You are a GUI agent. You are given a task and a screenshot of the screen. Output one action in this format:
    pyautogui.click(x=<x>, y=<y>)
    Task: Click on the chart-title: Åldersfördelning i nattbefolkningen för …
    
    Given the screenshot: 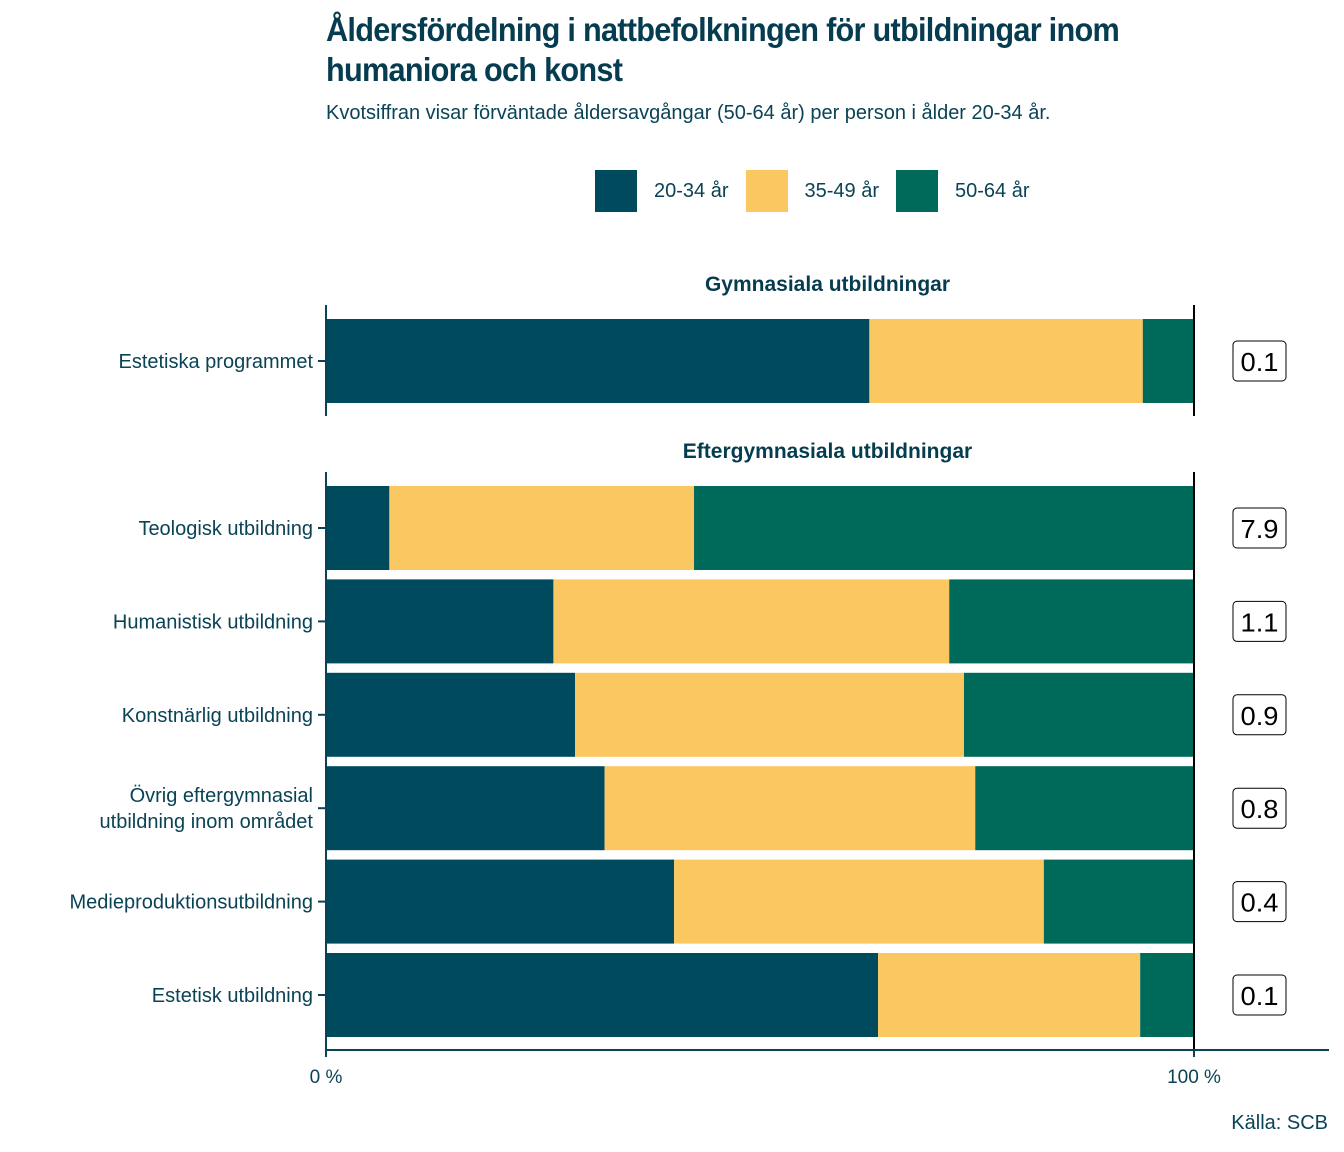 What is the action you would take?
    pyautogui.click(x=723, y=49)
    